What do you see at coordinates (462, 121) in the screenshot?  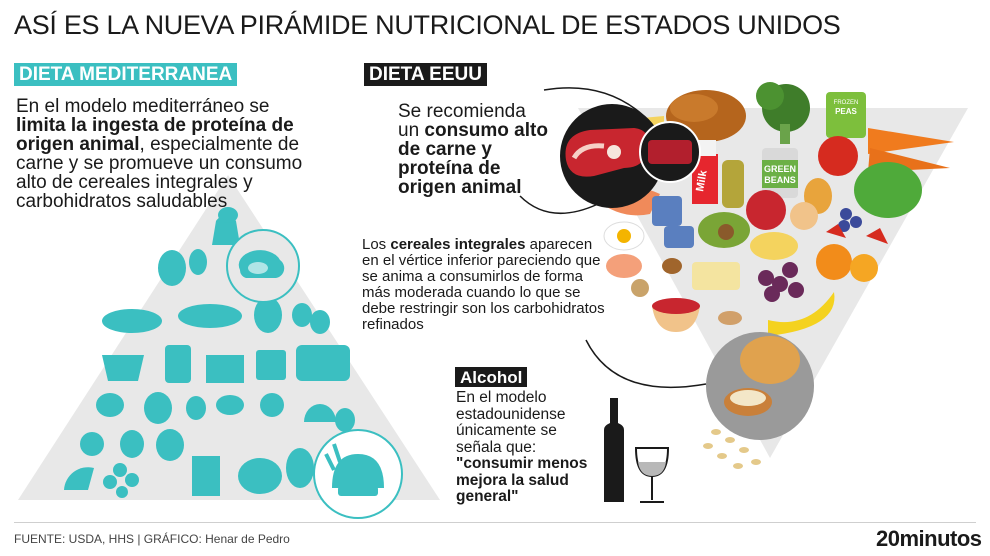 I see `usa-text-1: Se recomienda un` at bounding box center [462, 121].